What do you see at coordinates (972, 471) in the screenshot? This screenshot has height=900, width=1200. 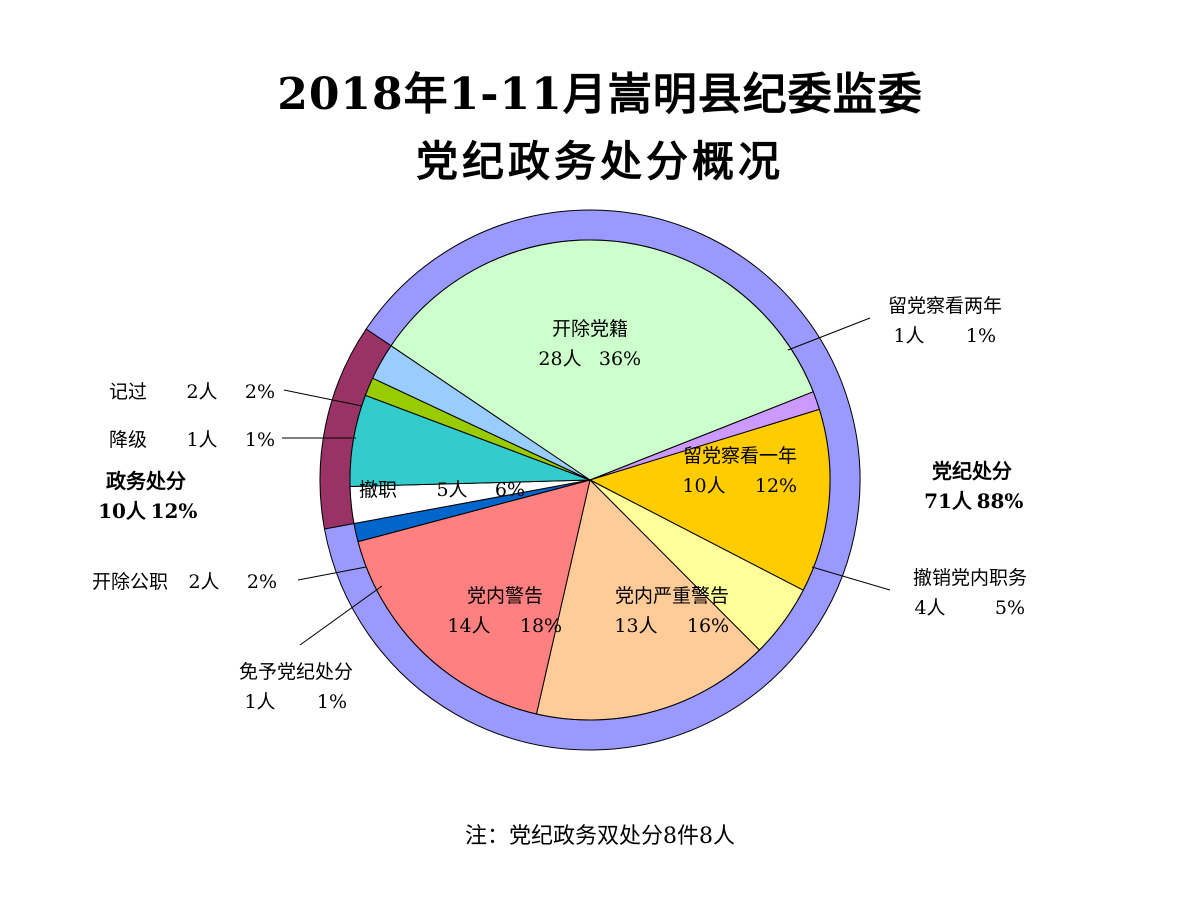 I see `group-name: 党纪处分` at bounding box center [972, 471].